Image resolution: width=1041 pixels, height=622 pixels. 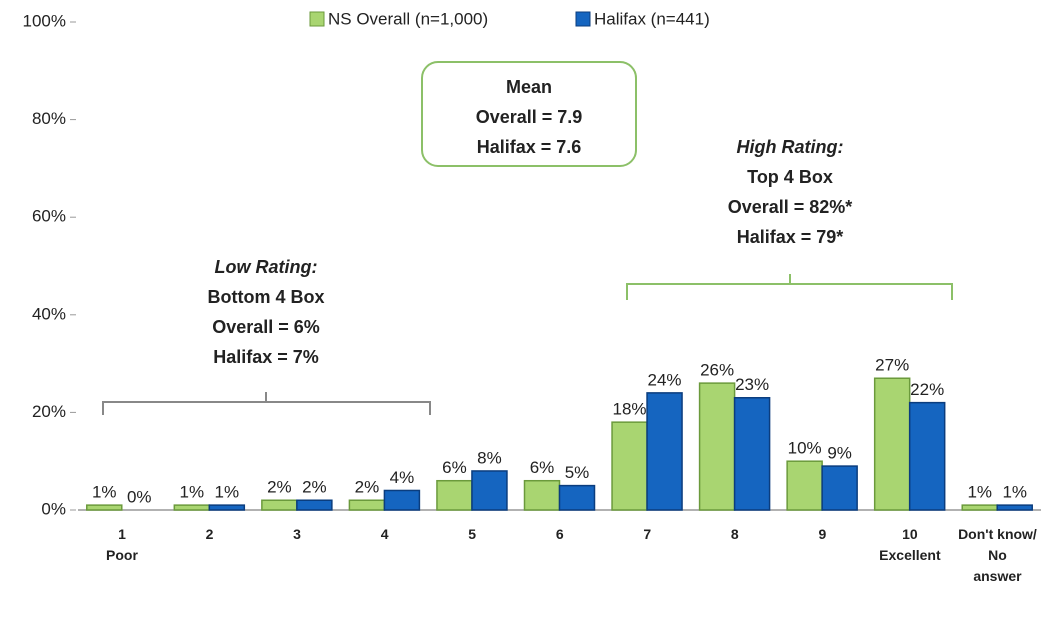 What do you see at coordinates (790, 147) in the screenshot?
I see `annotation: High Rating:` at bounding box center [790, 147].